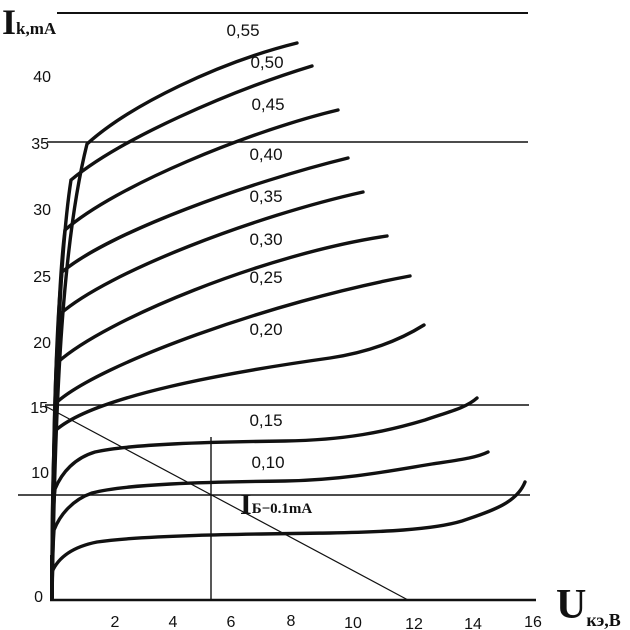 The height and width of the screenshot is (630, 630). I want to click on x-tick-14: 14, so click(473, 623).